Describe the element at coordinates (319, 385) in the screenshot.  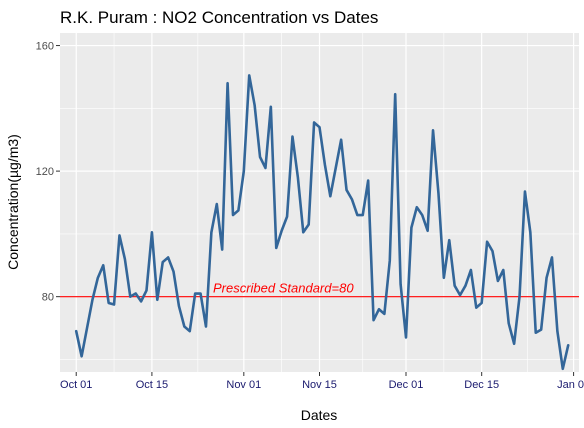
I see `x-tick-label: Nov 15` at that location.